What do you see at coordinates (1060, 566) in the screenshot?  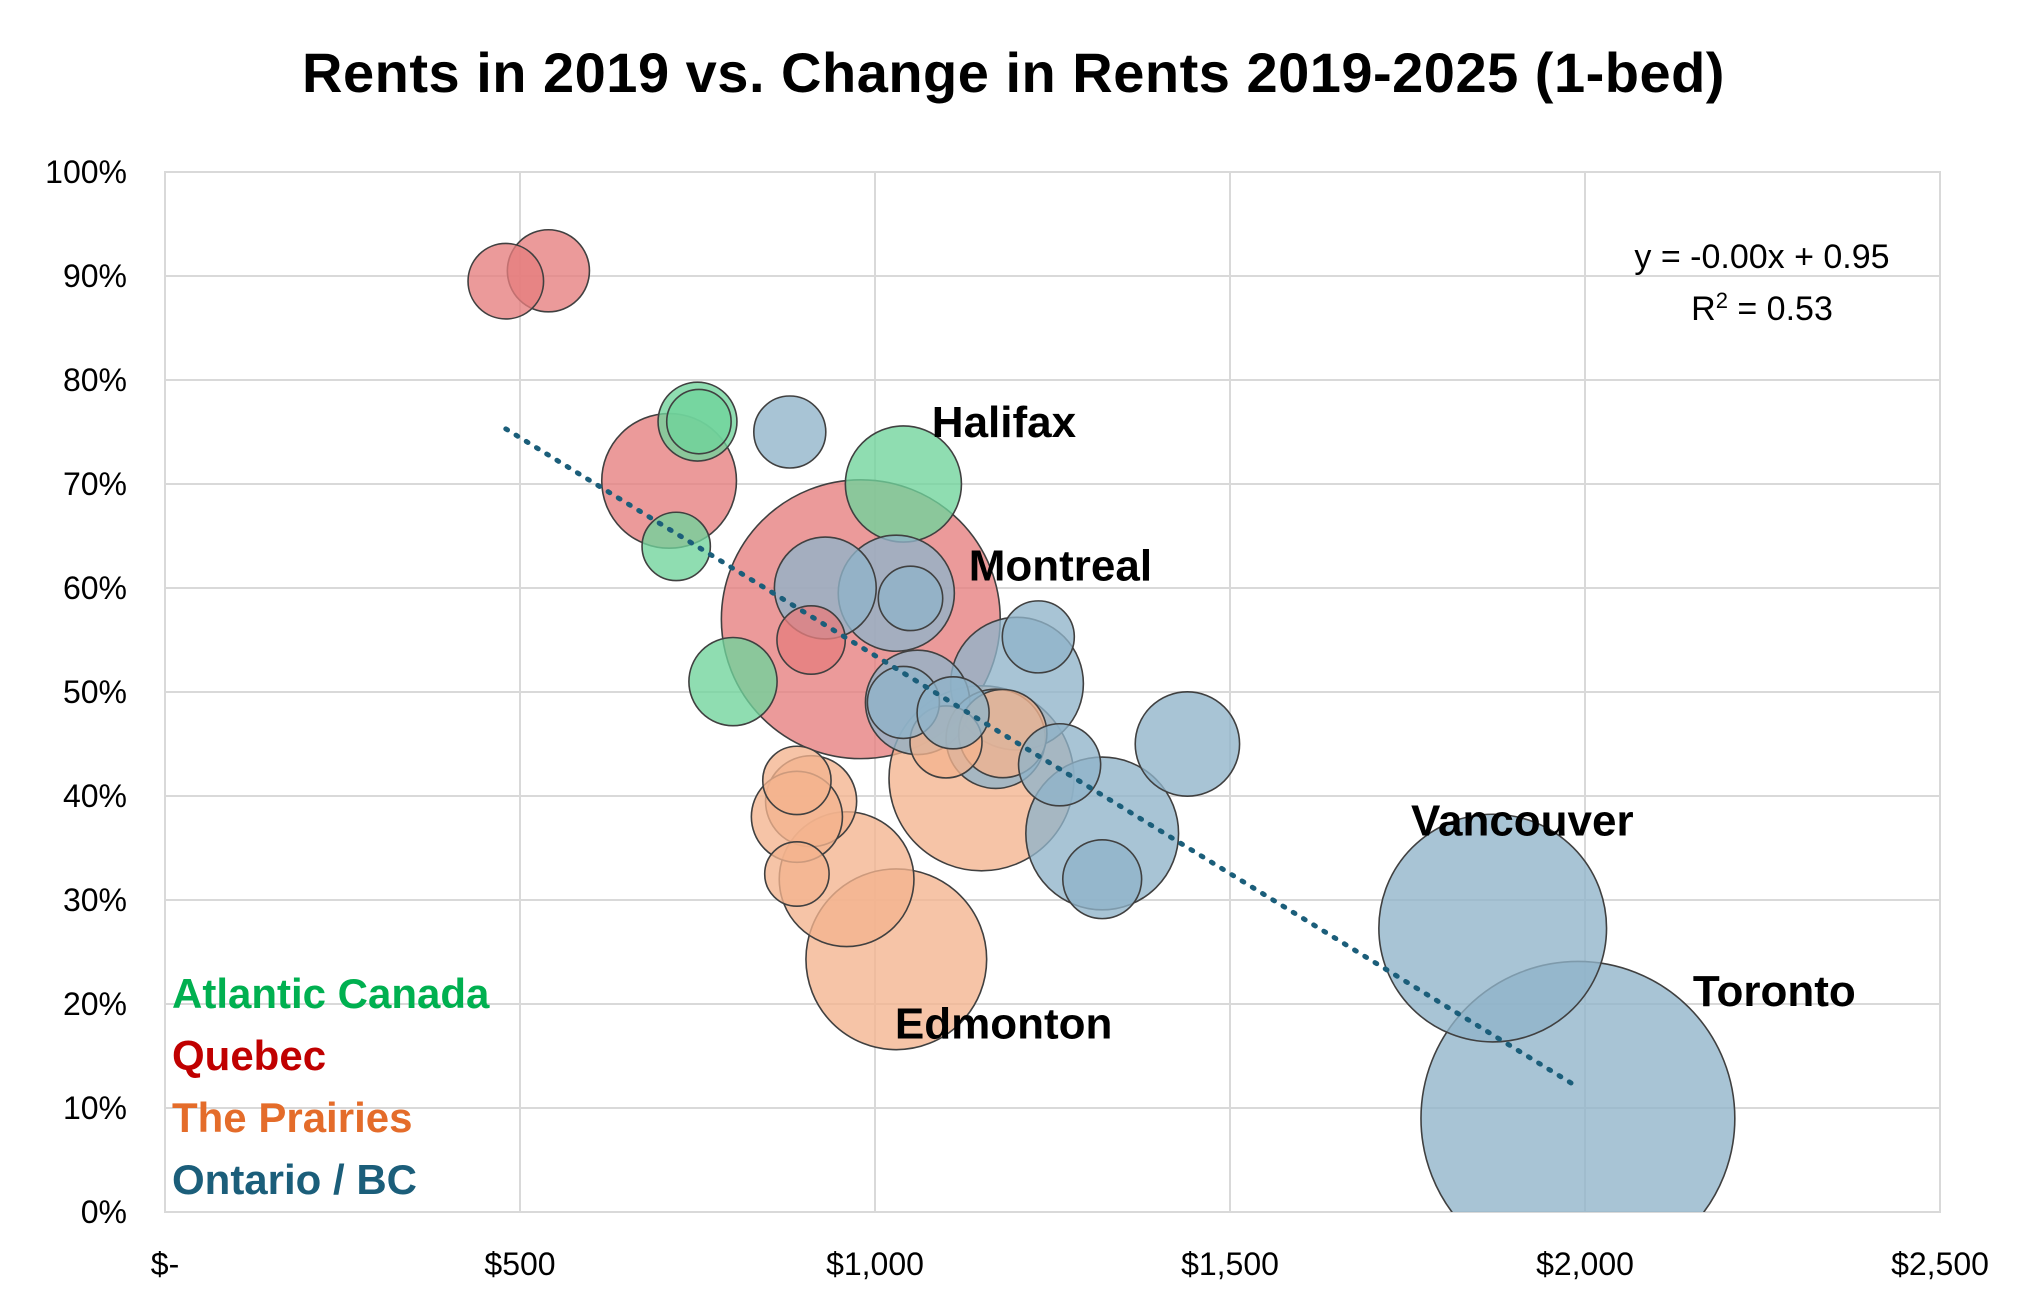 I see `city-label-montreal: Montreal` at bounding box center [1060, 566].